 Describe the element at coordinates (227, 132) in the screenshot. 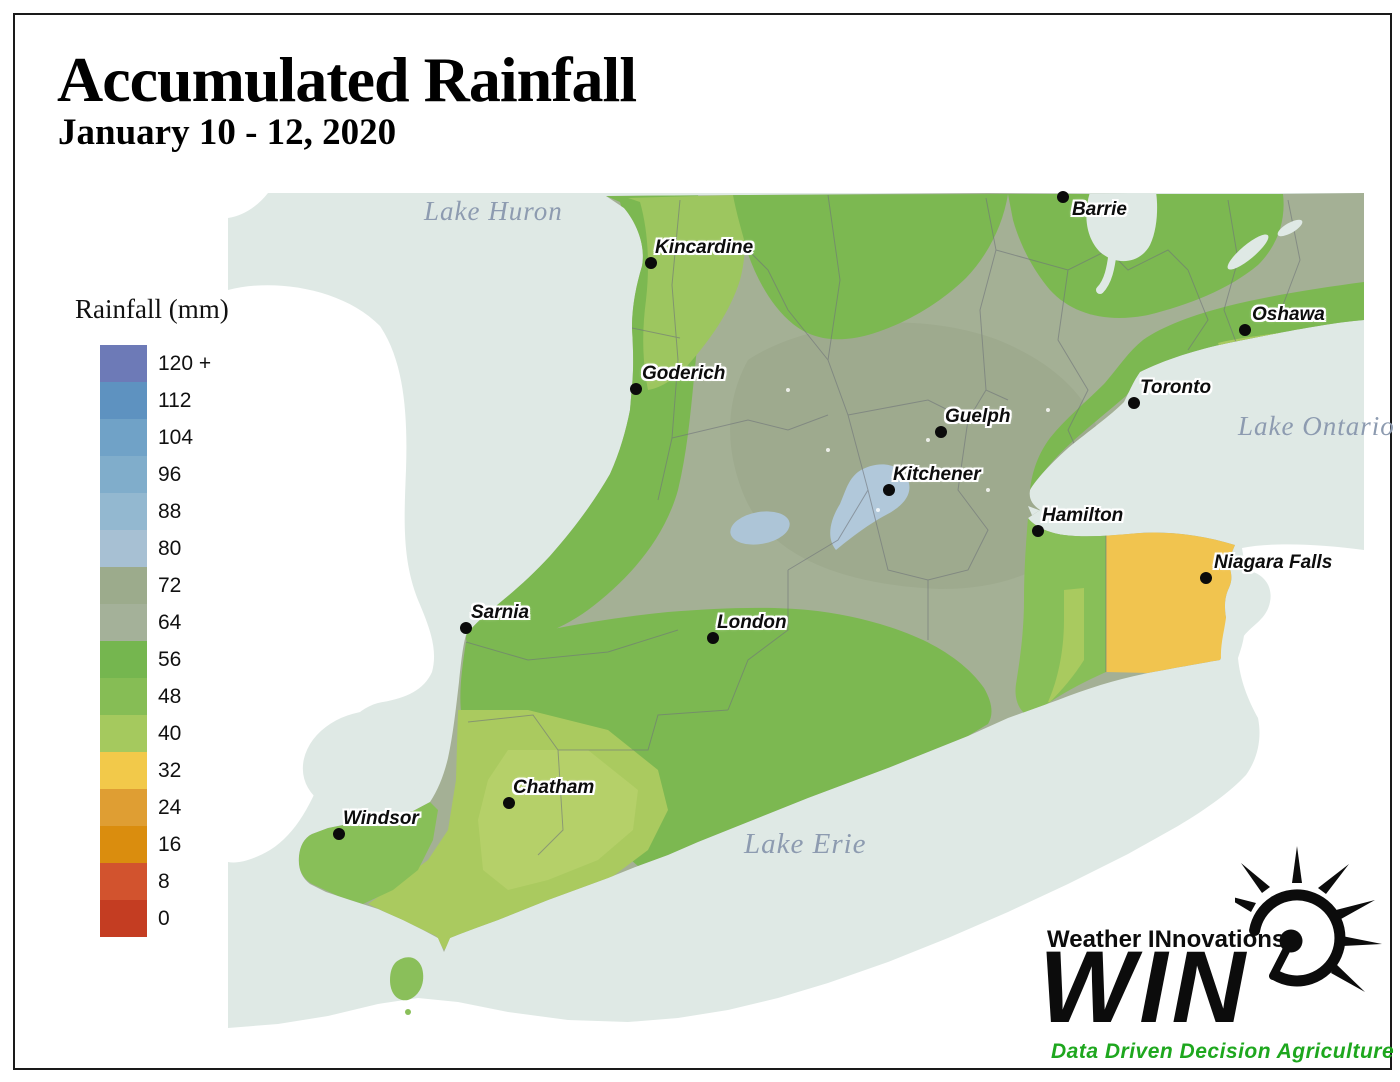

I see `page-subtitle: January 10 - 12, 2020` at that location.